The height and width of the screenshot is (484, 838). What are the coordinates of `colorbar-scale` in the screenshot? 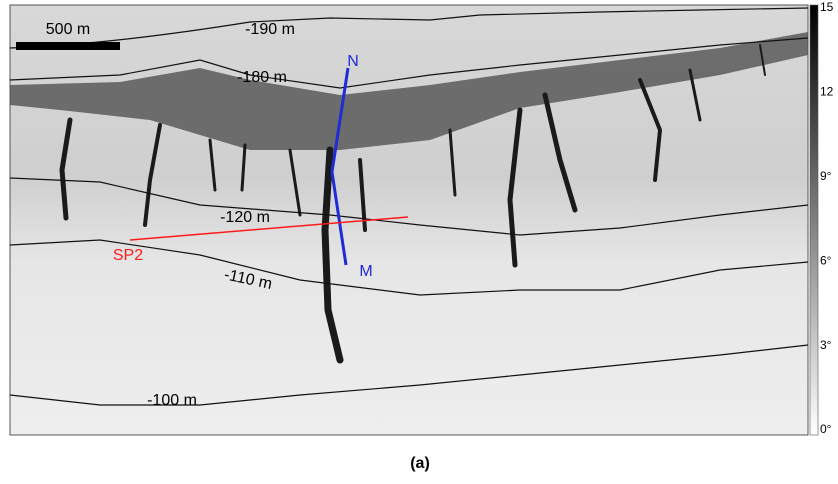 It's located at (814, 220).